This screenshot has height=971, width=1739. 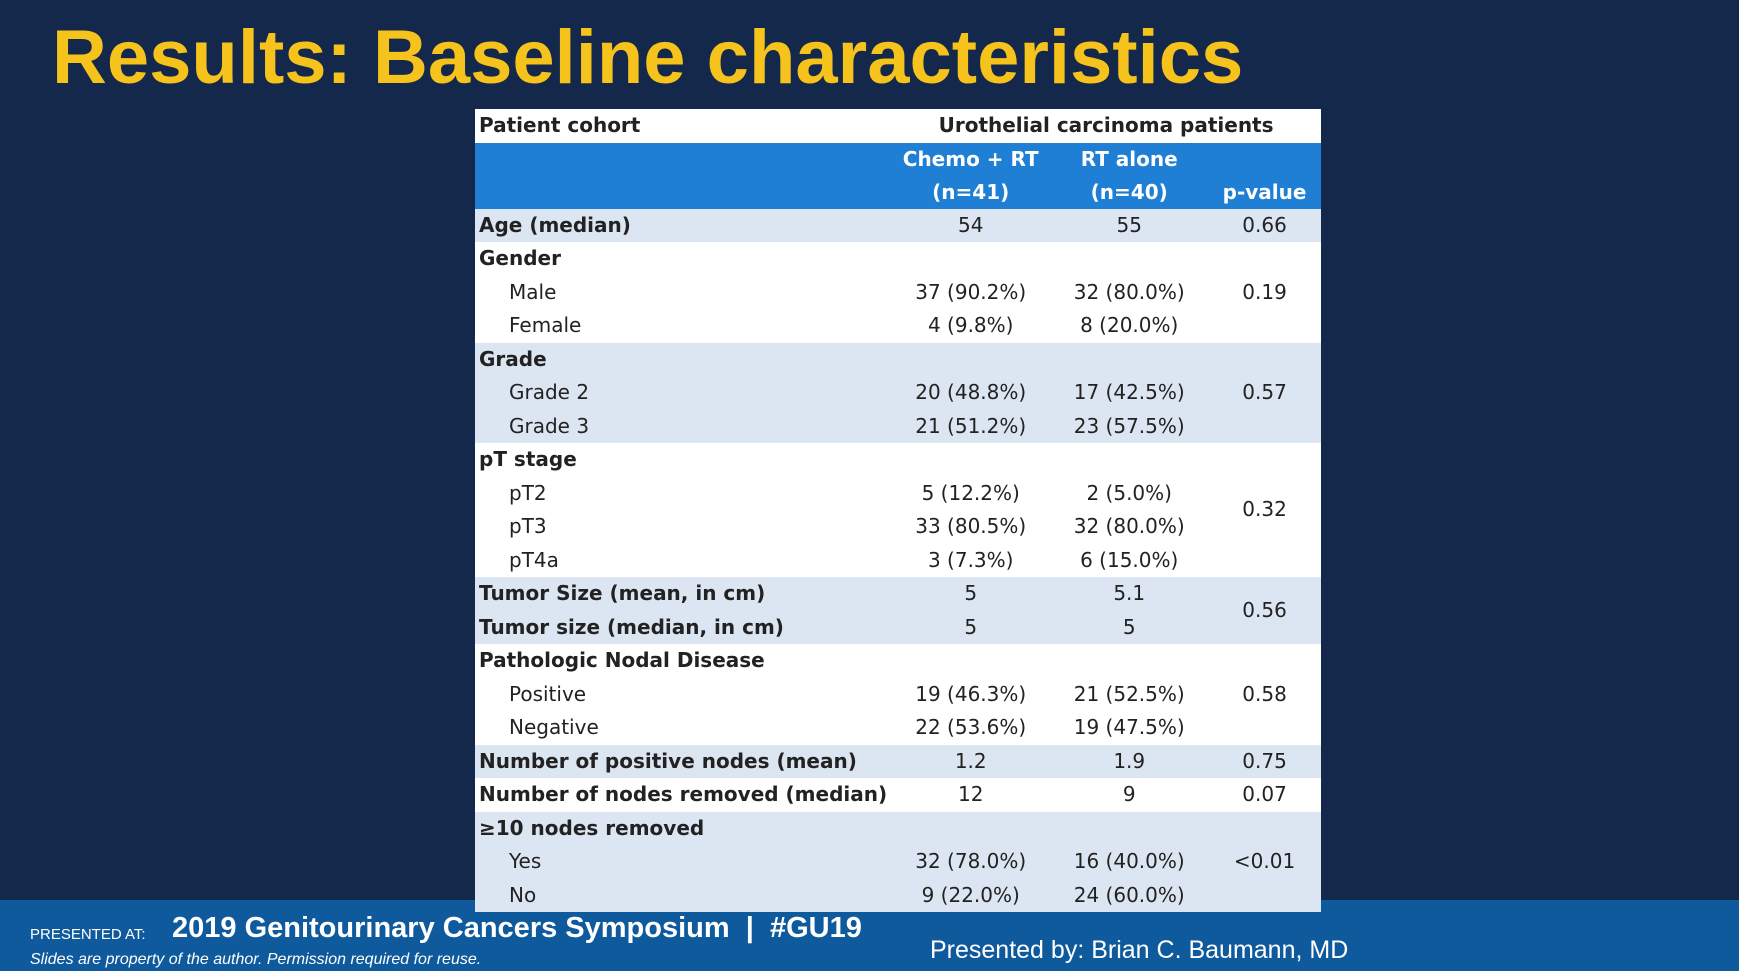 I want to click on row-label: Negative, so click(x=683, y=728).